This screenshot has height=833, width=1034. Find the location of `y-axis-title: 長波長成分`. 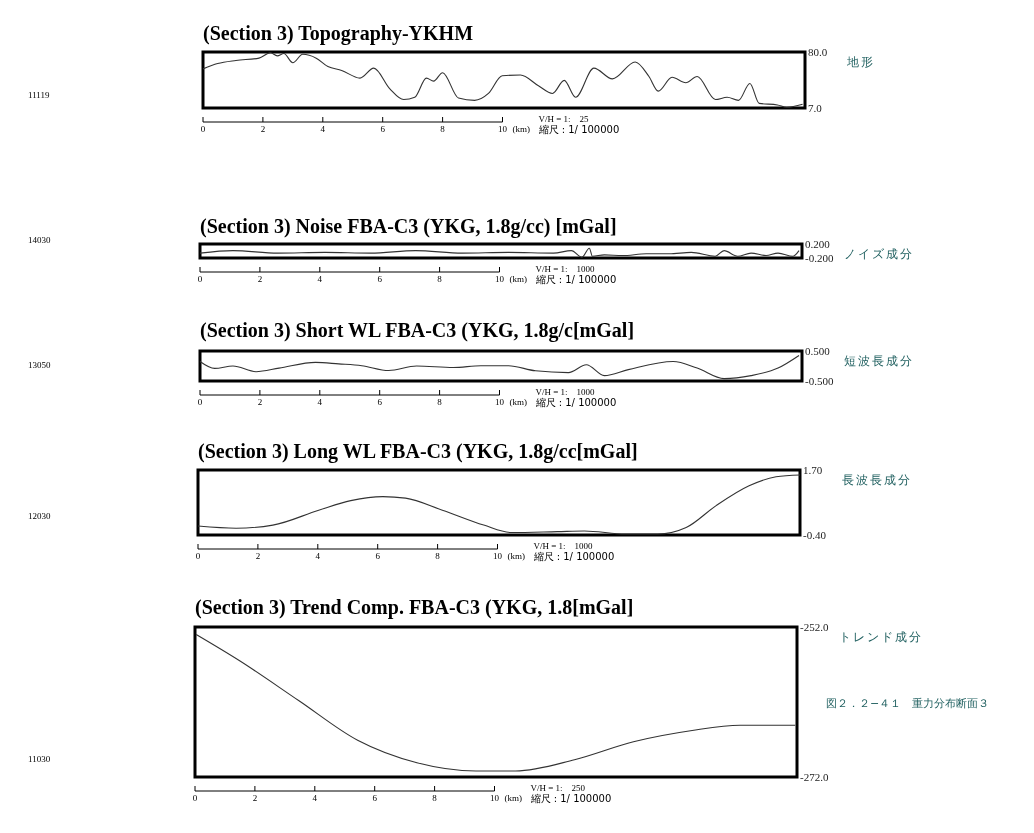

y-axis-title: 長波長成分 is located at coordinates (877, 480).